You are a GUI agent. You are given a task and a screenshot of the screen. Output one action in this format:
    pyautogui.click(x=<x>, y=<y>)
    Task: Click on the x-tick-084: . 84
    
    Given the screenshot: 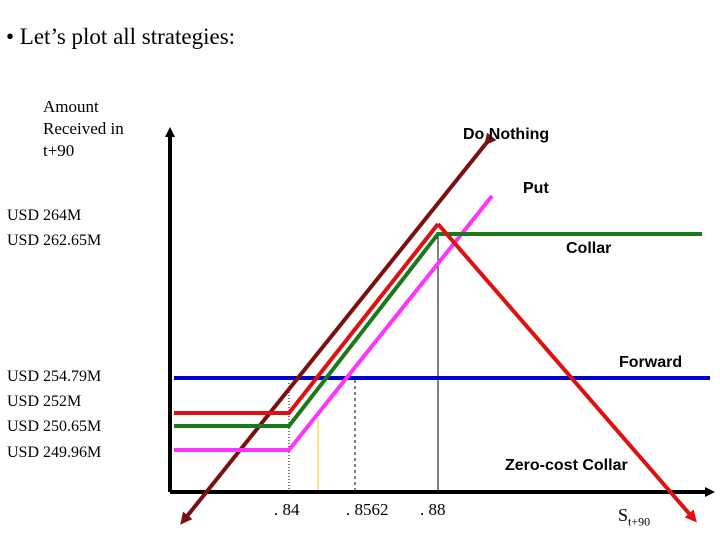 What is the action you would take?
    pyautogui.click(x=287, y=509)
    